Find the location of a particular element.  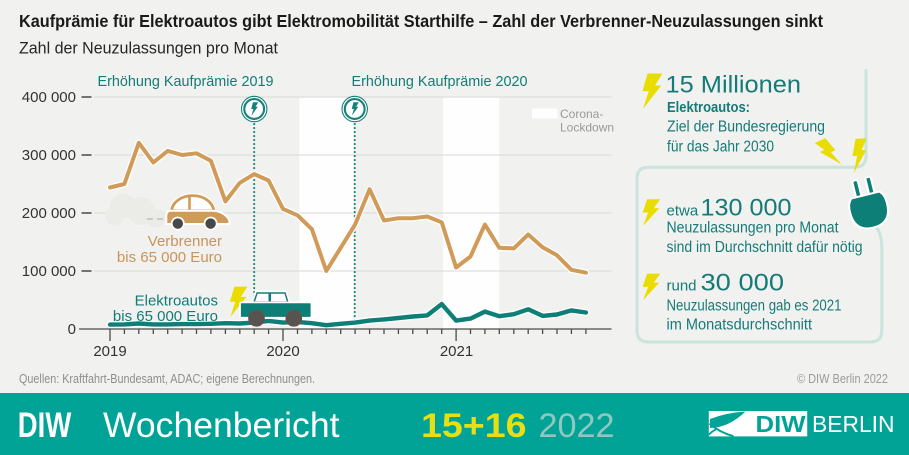

svg-text: Erhöhung Kaufprämie 2020 is located at coordinates (440, 81).